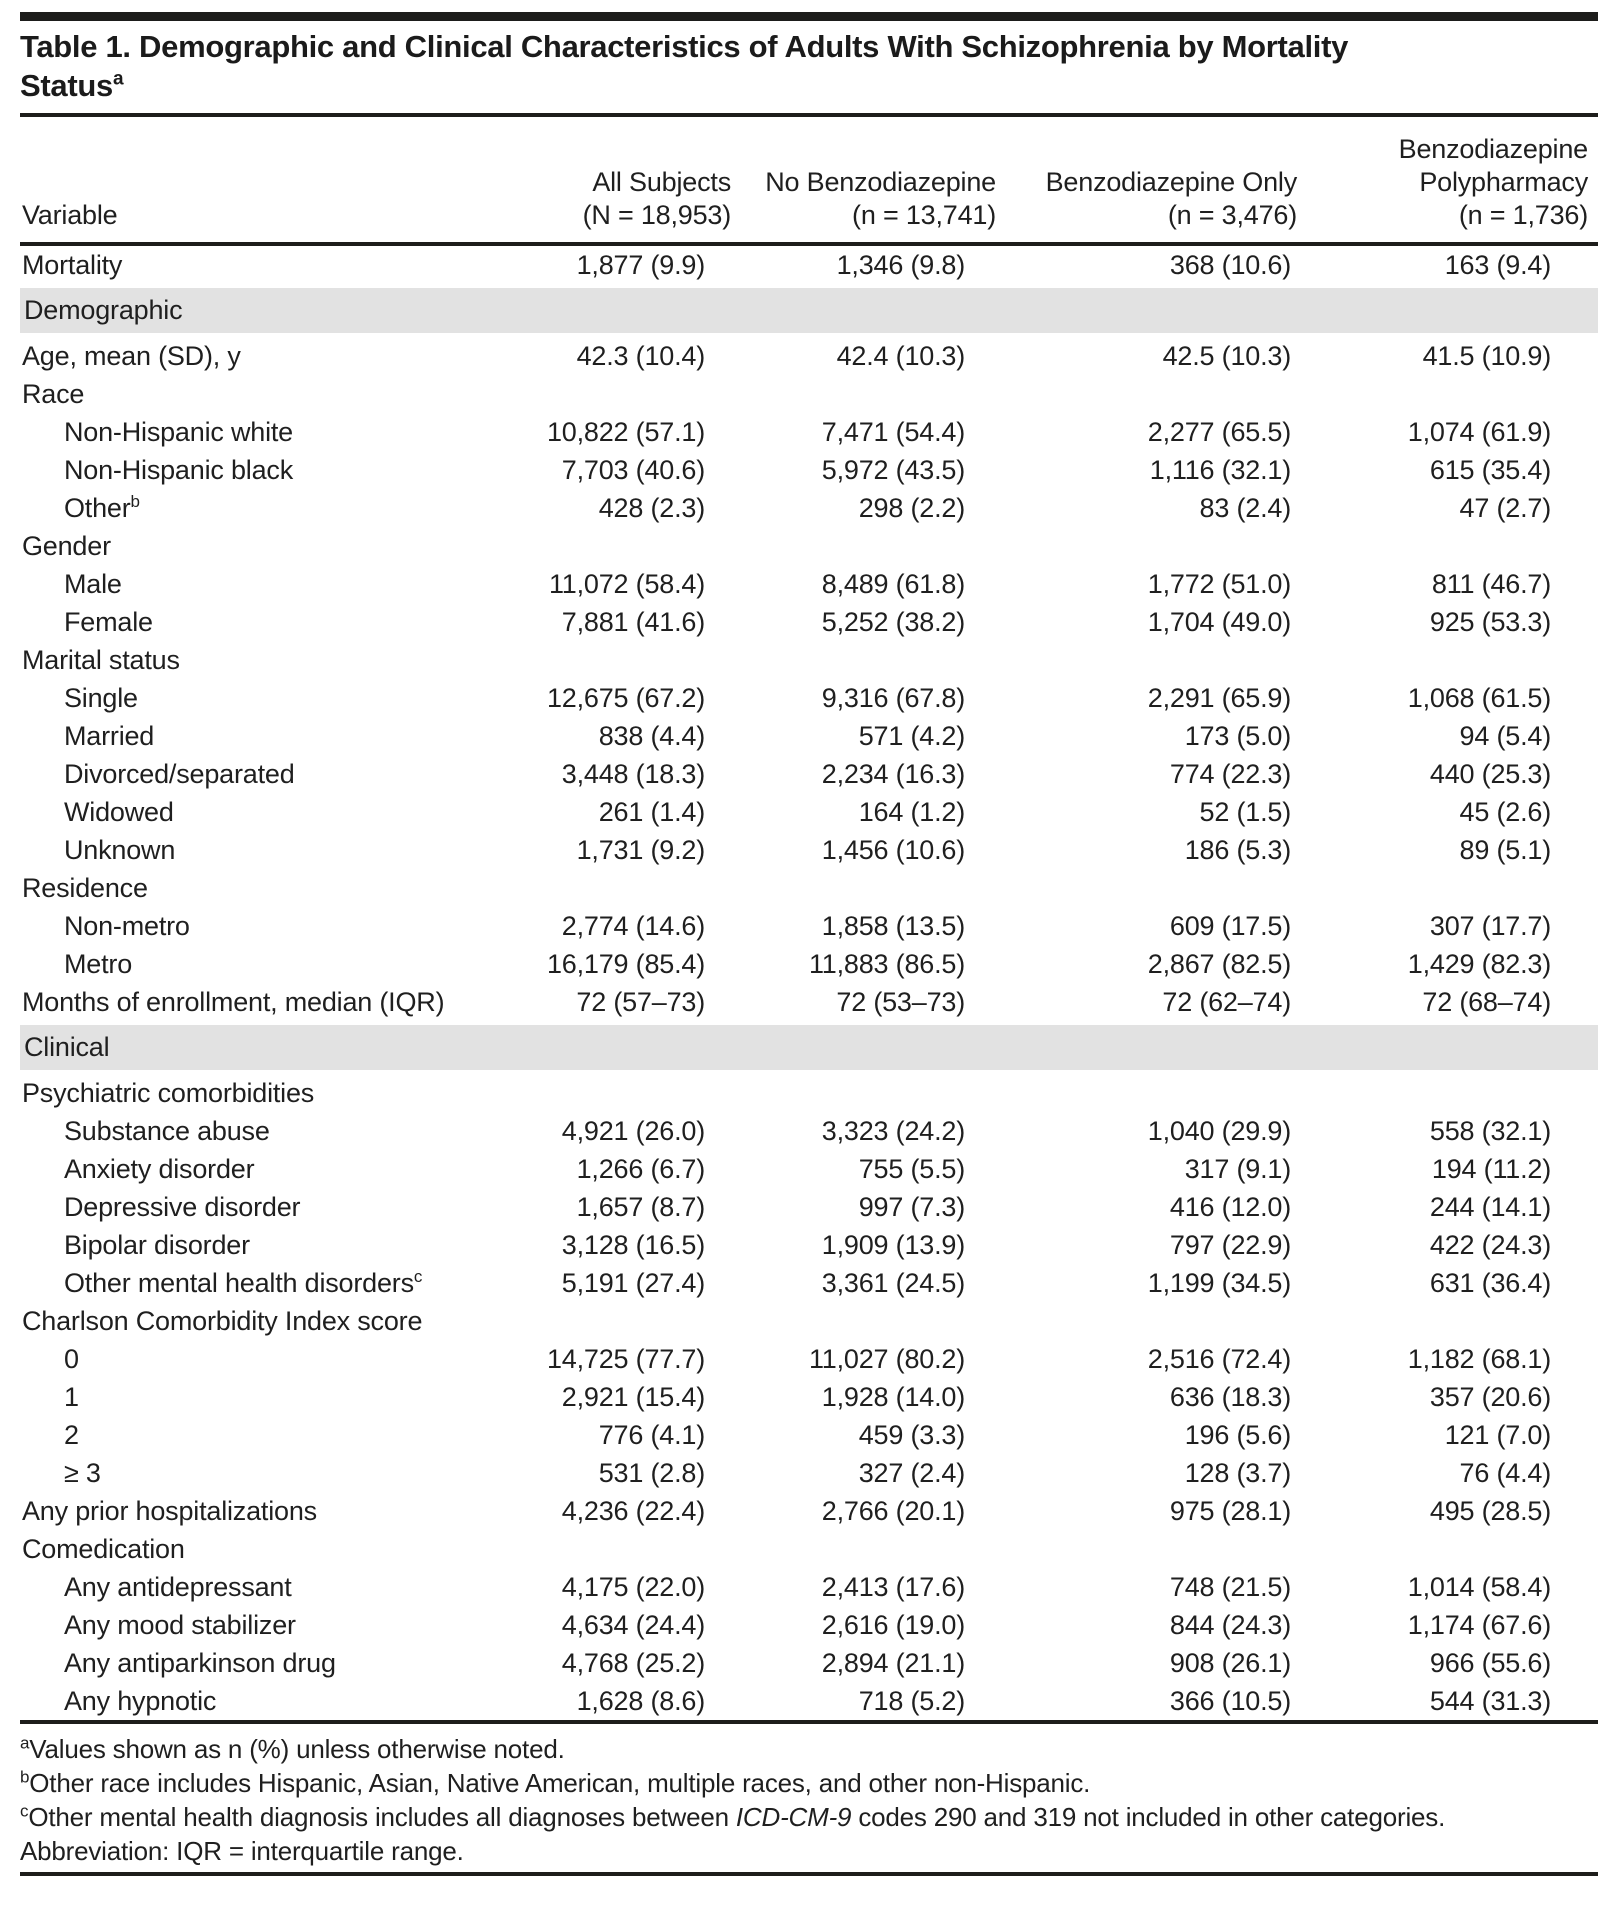  What do you see at coordinates (1230, 265) in the screenshot?
I see `cell-value: 368 (10.6)` at bounding box center [1230, 265].